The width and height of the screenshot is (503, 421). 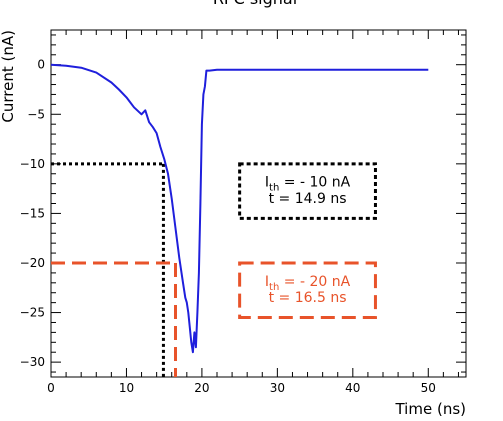 I want to click on y-tick-label: −30, so click(x=32, y=362).